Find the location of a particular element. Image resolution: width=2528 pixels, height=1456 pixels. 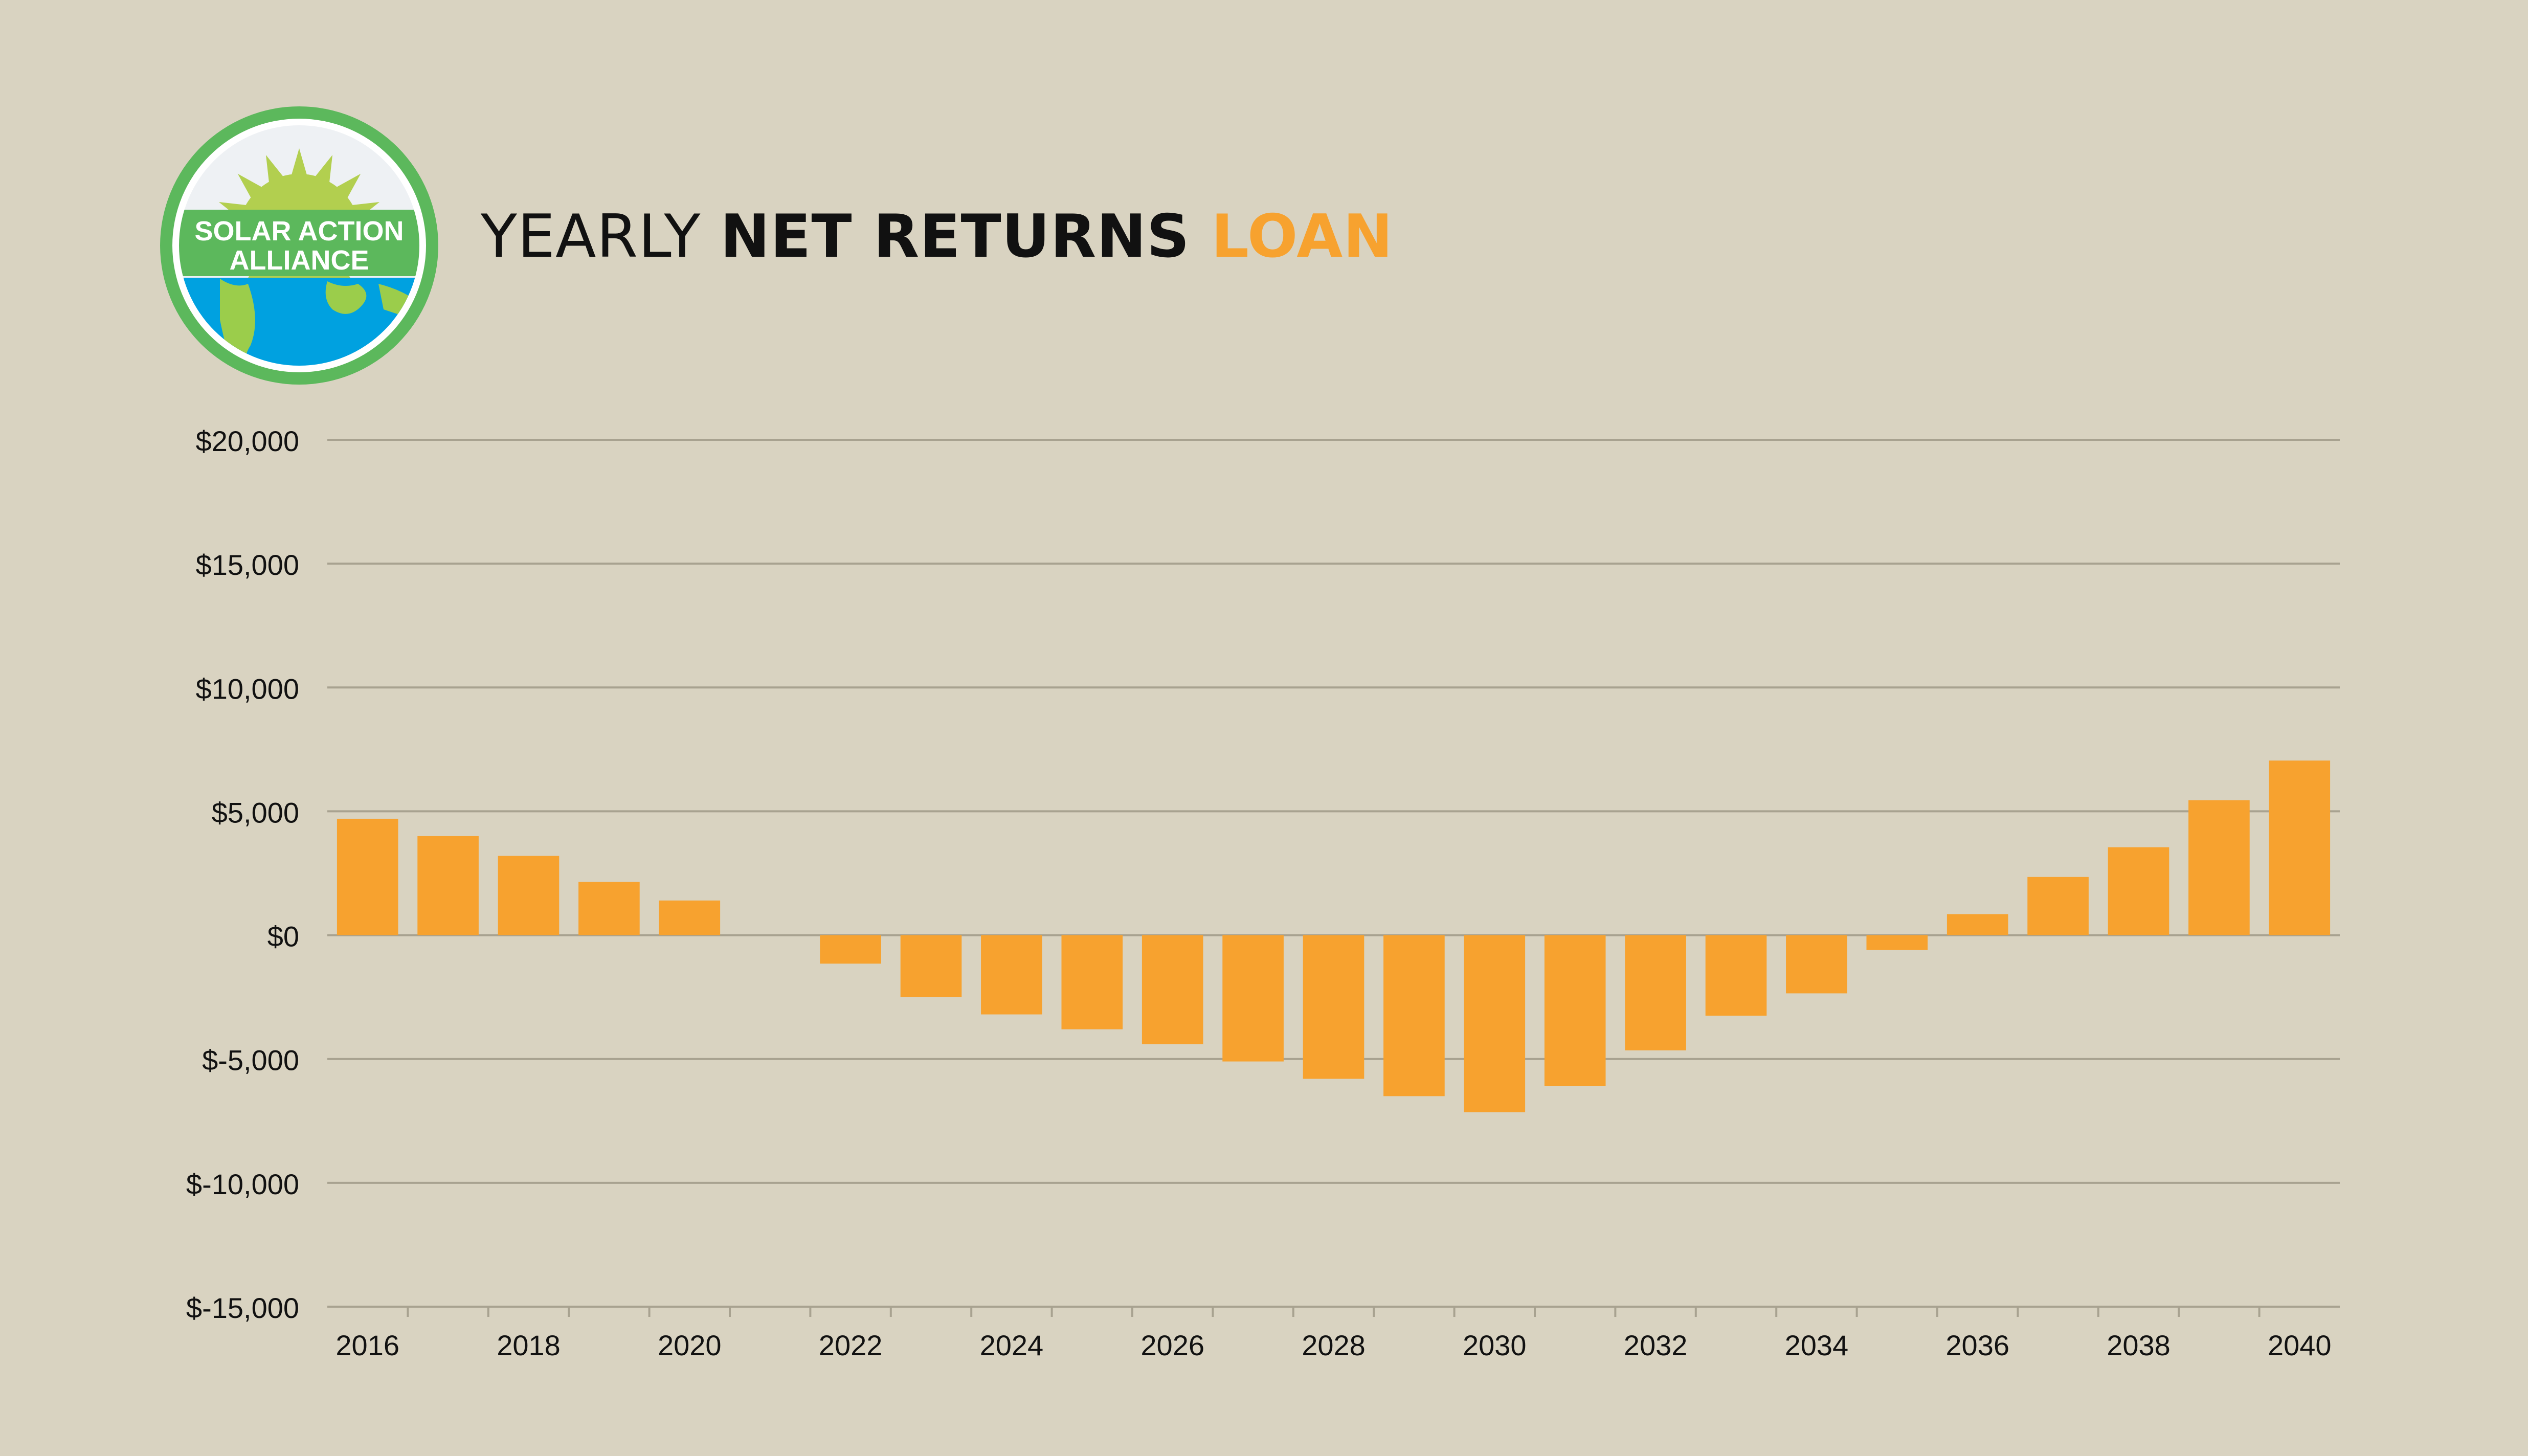

solar-action-alliance-logo: SOLAR ACTION ALLIANCE is located at coordinates (299, 245).